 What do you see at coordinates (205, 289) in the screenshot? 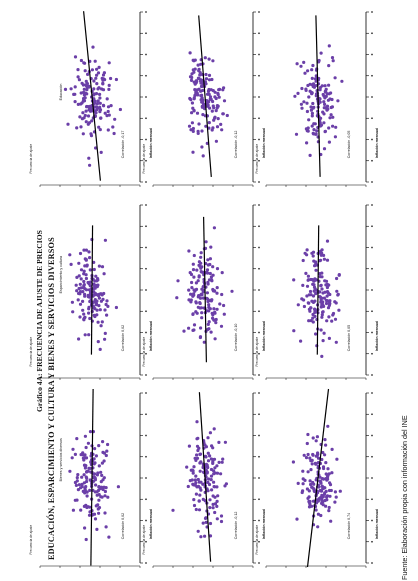
I see `trend-line` at bounding box center [205, 289].